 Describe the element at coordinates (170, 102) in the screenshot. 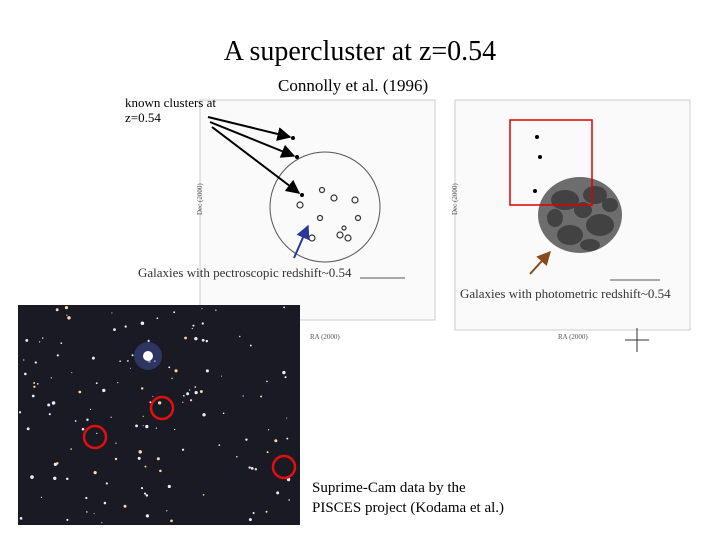

I see `annotation: known clusters at` at that location.